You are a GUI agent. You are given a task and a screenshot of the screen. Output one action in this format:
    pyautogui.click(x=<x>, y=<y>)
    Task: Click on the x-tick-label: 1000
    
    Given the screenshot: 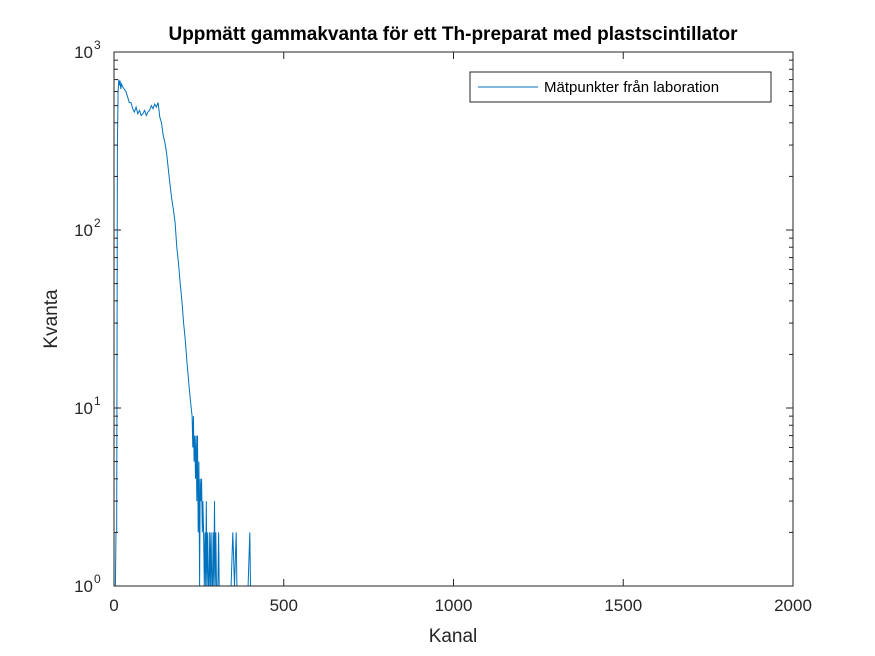 What is the action you would take?
    pyautogui.click(x=454, y=605)
    